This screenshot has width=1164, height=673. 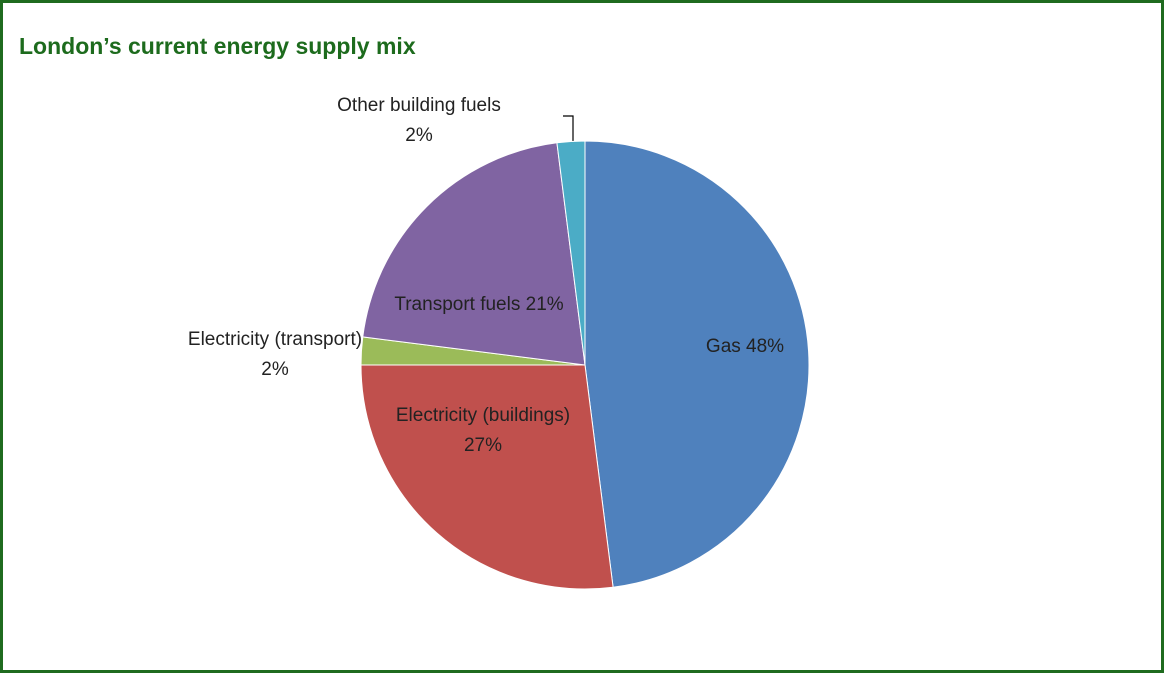 I want to click on slice-label: Electricity (transport) 2%, so click(x=275, y=354).